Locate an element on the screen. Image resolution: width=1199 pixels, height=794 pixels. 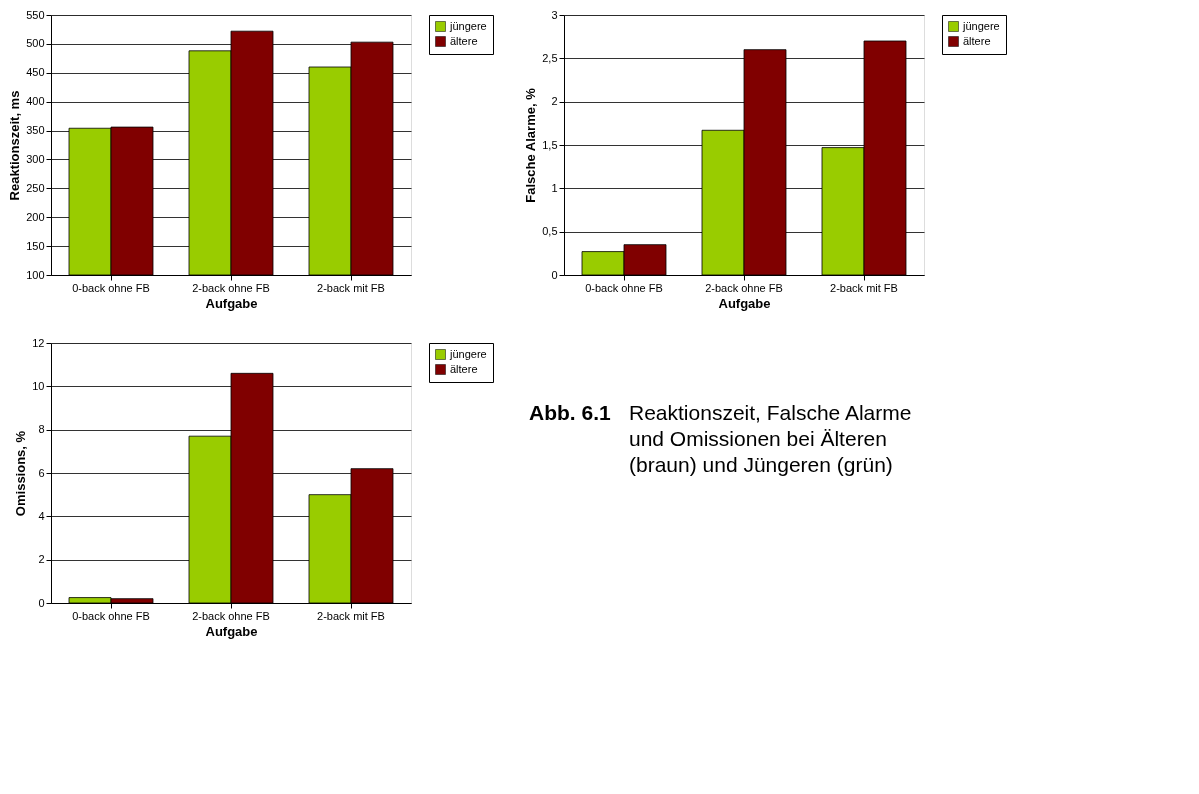
y-tick-label: 2,5 is located at coordinates (550, 57).